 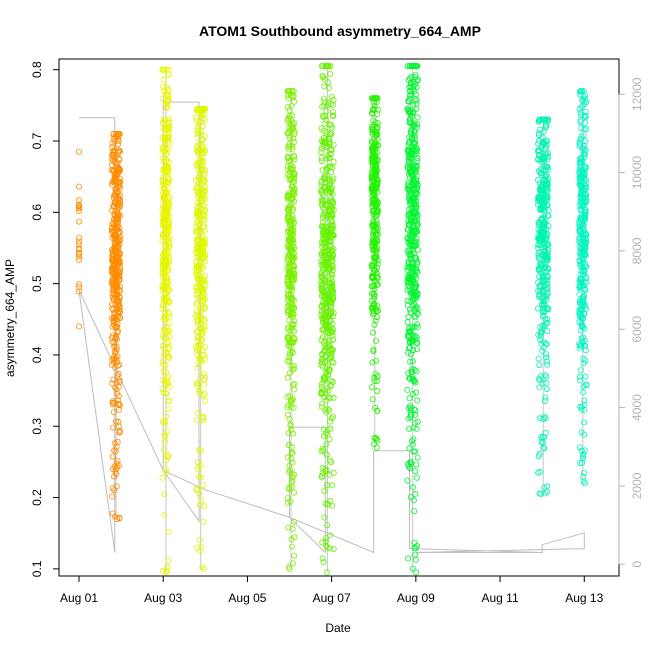 I want to click on y-tick-label: 0.6, so click(x=37, y=212).